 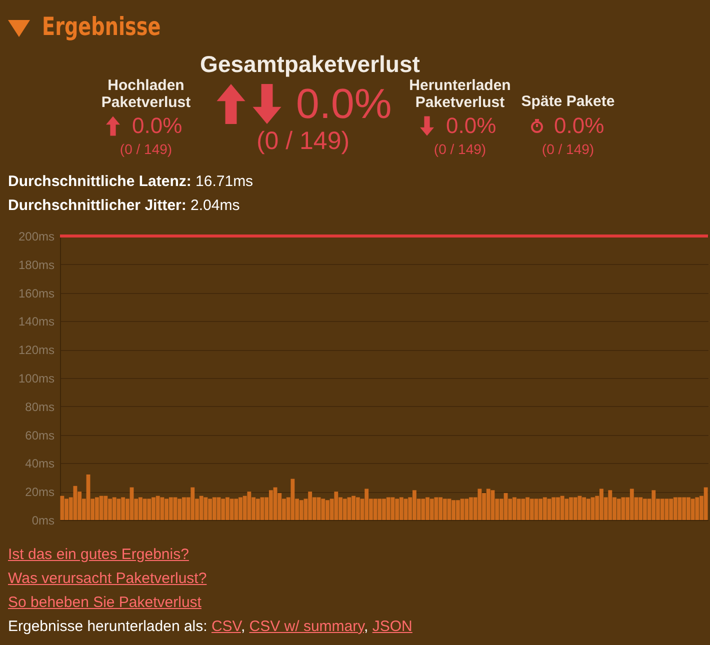 I want to click on text: Späte Pakete, so click(x=568, y=101).